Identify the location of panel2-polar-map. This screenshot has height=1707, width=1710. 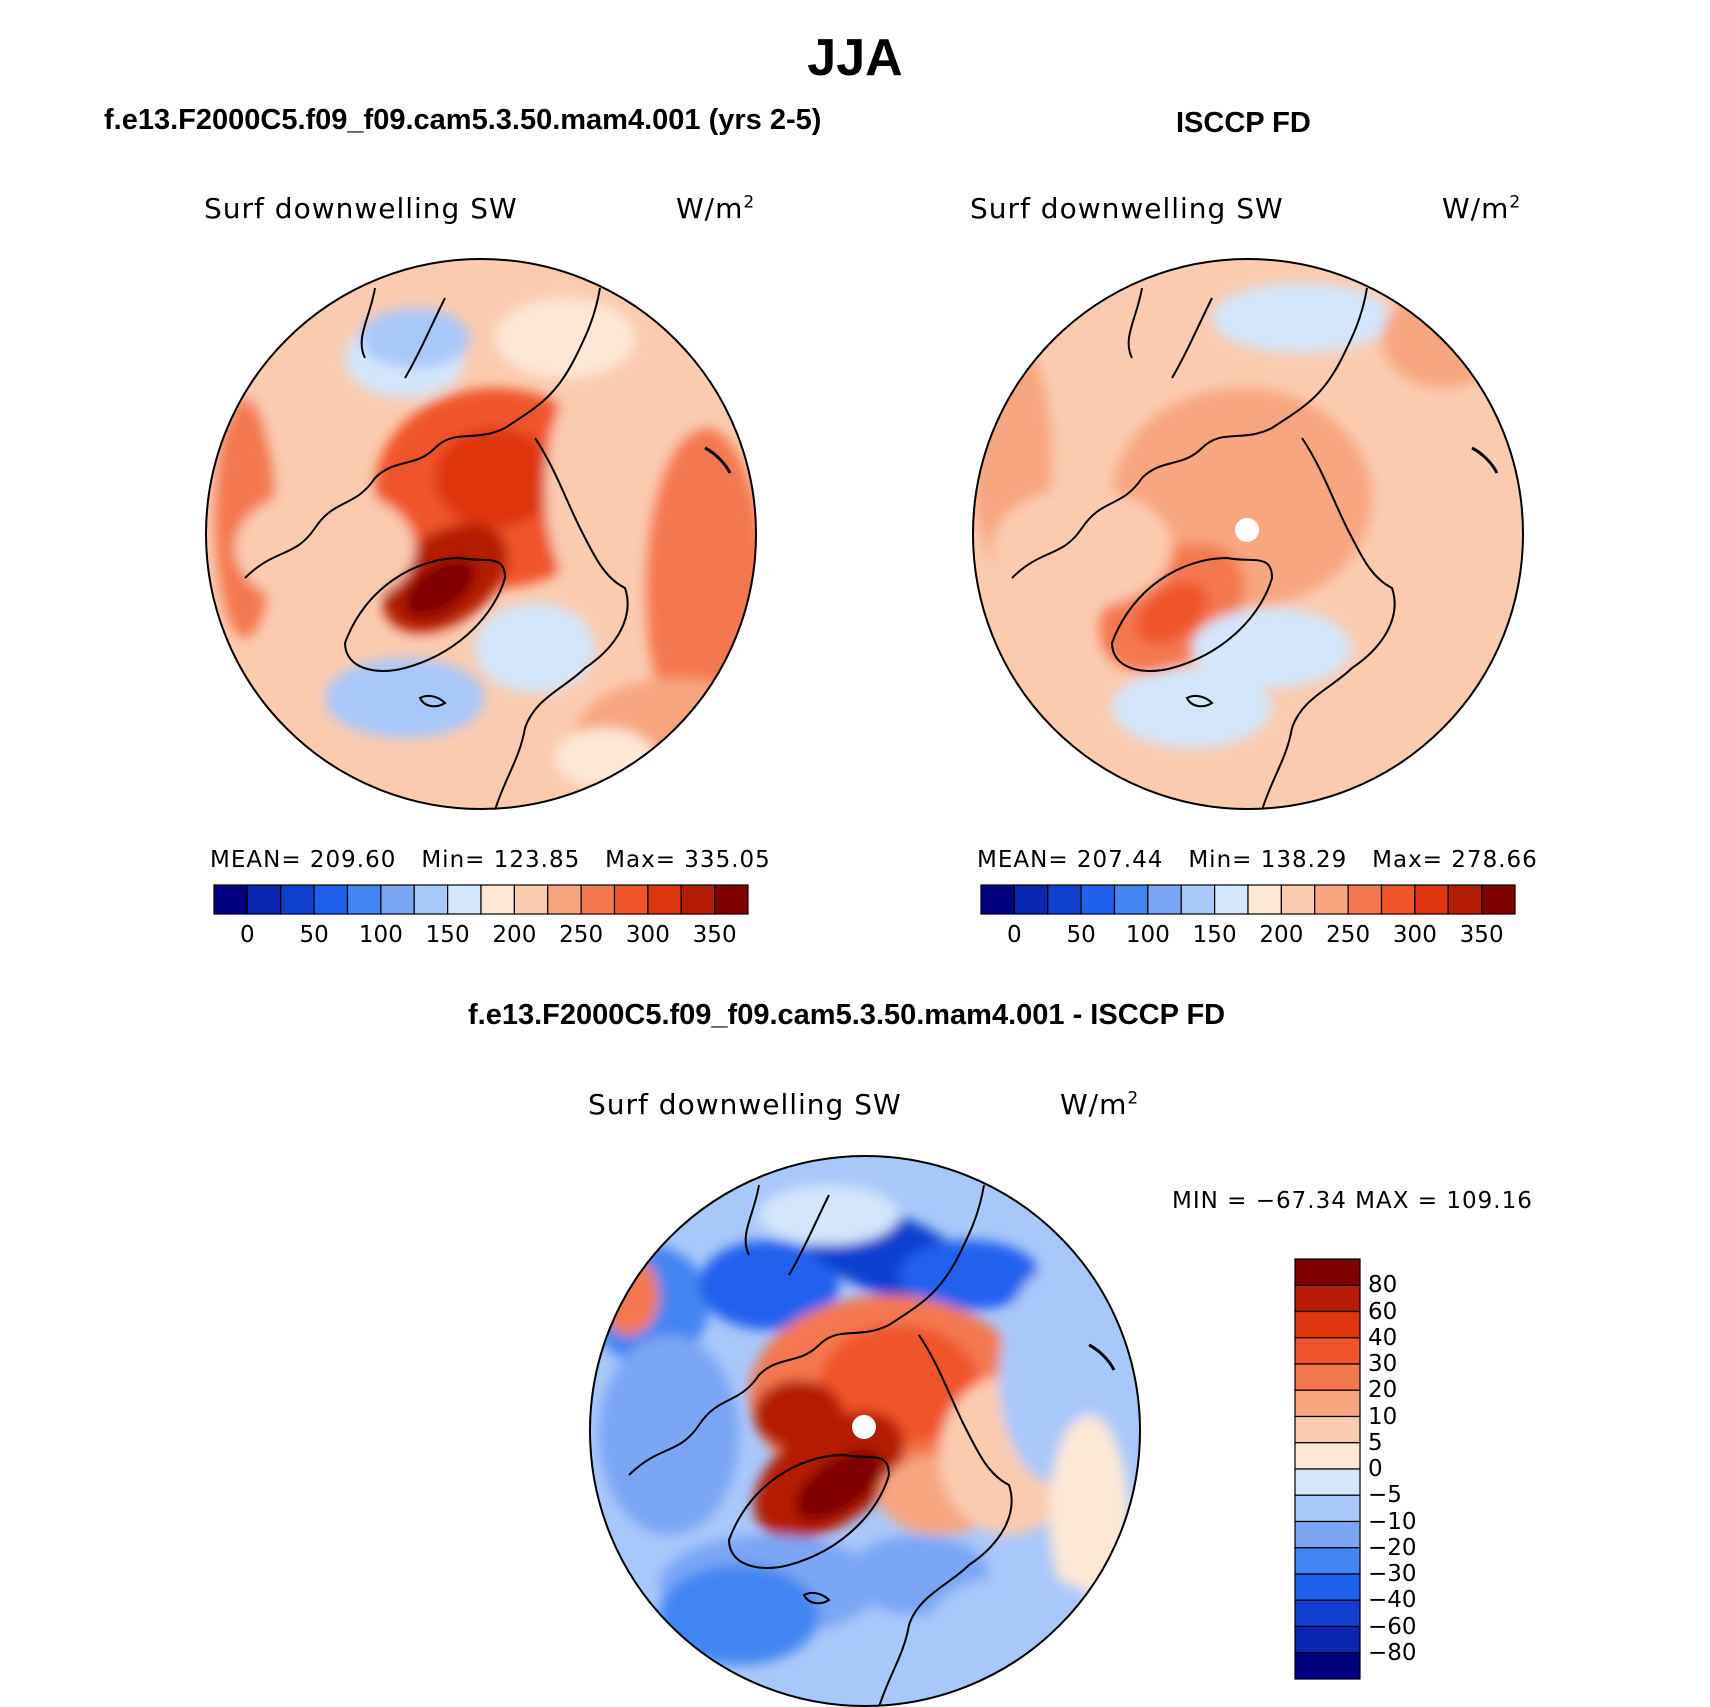
(1248, 534).